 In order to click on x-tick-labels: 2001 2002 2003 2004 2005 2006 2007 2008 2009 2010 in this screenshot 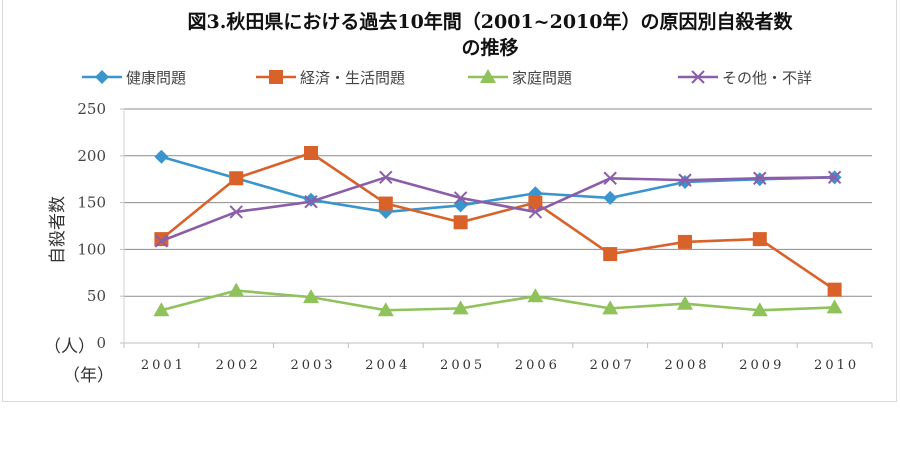, I will do `click(500, 365)`.